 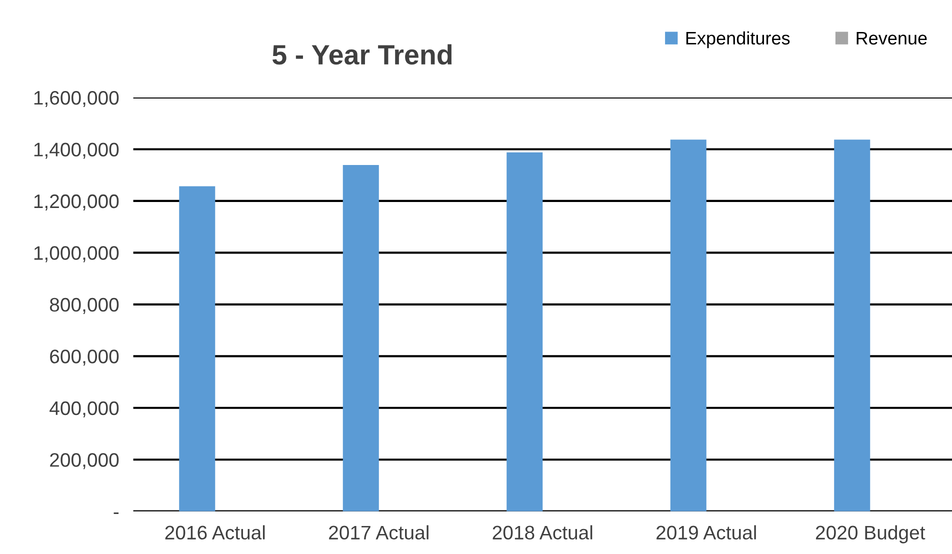 I want to click on y-tick-label: 400,000, so click(x=84, y=409).